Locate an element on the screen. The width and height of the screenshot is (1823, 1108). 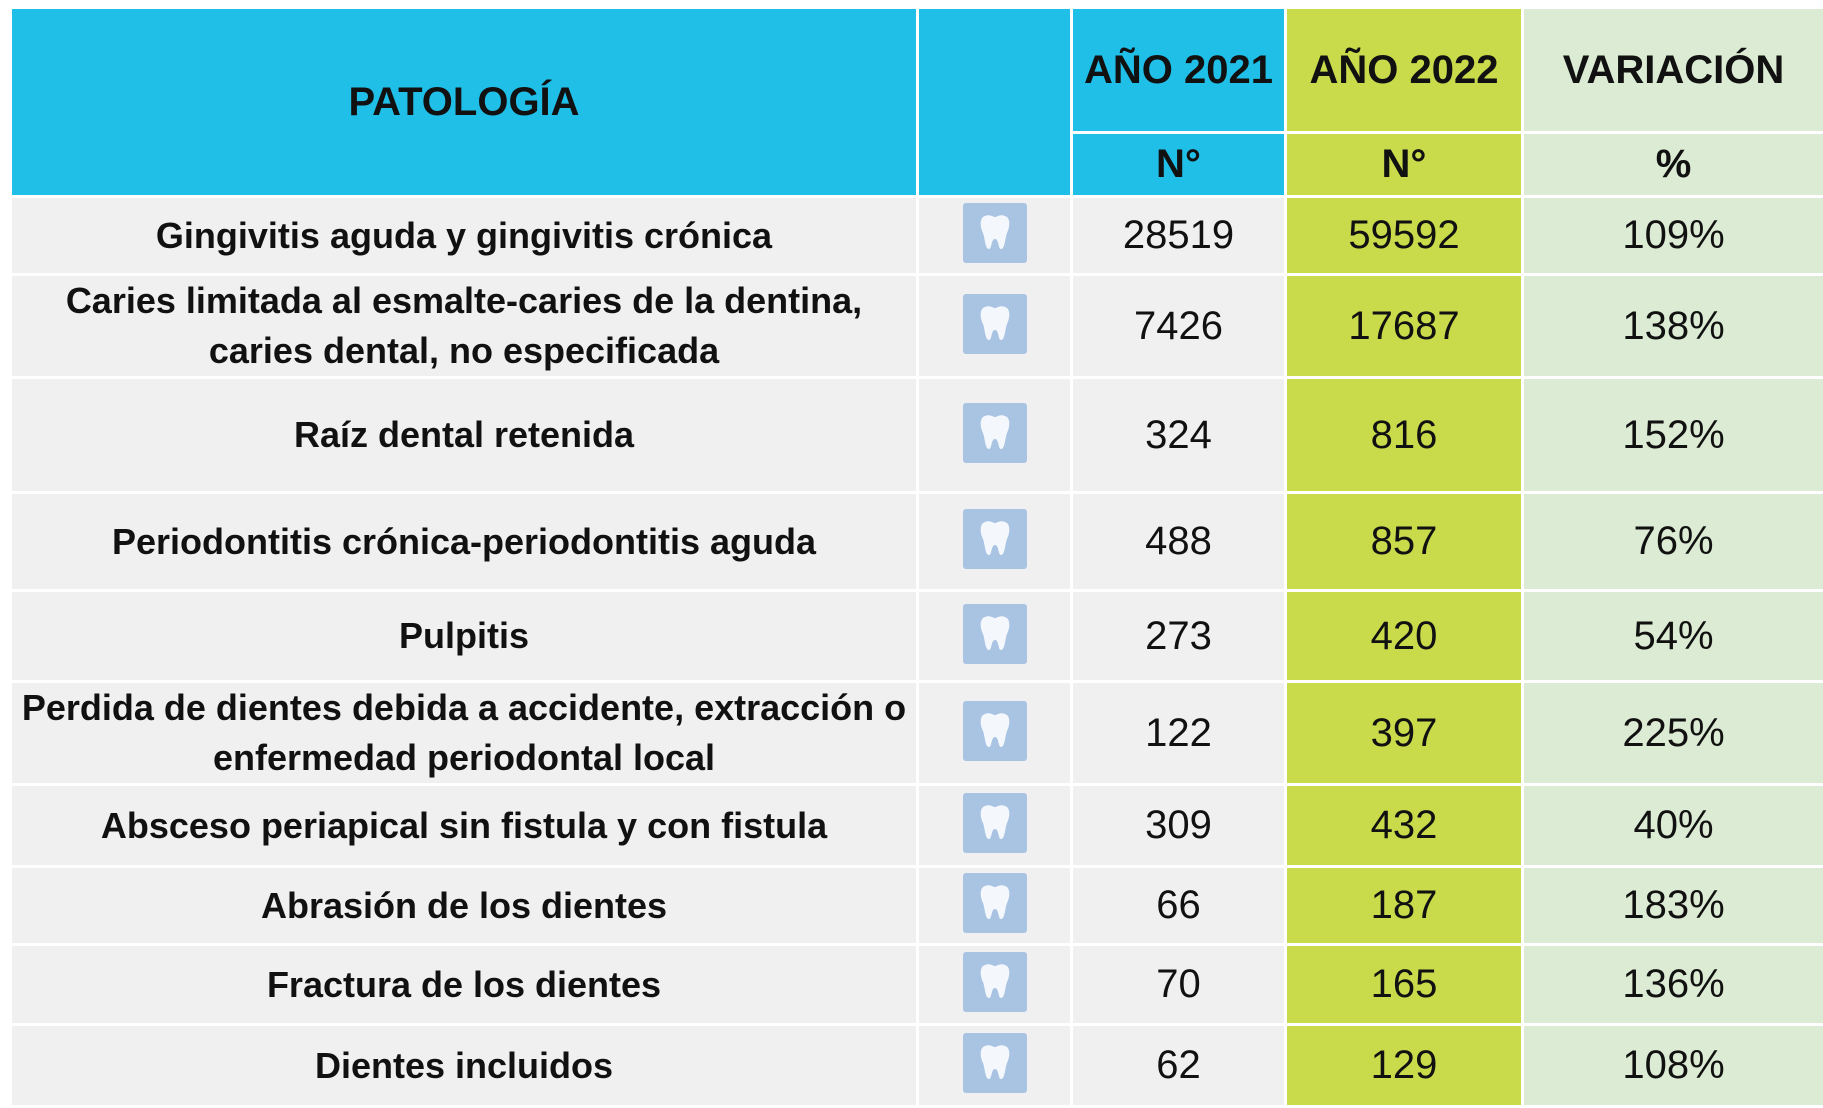
table-cell: 165 is located at coordinates (1404, 985).